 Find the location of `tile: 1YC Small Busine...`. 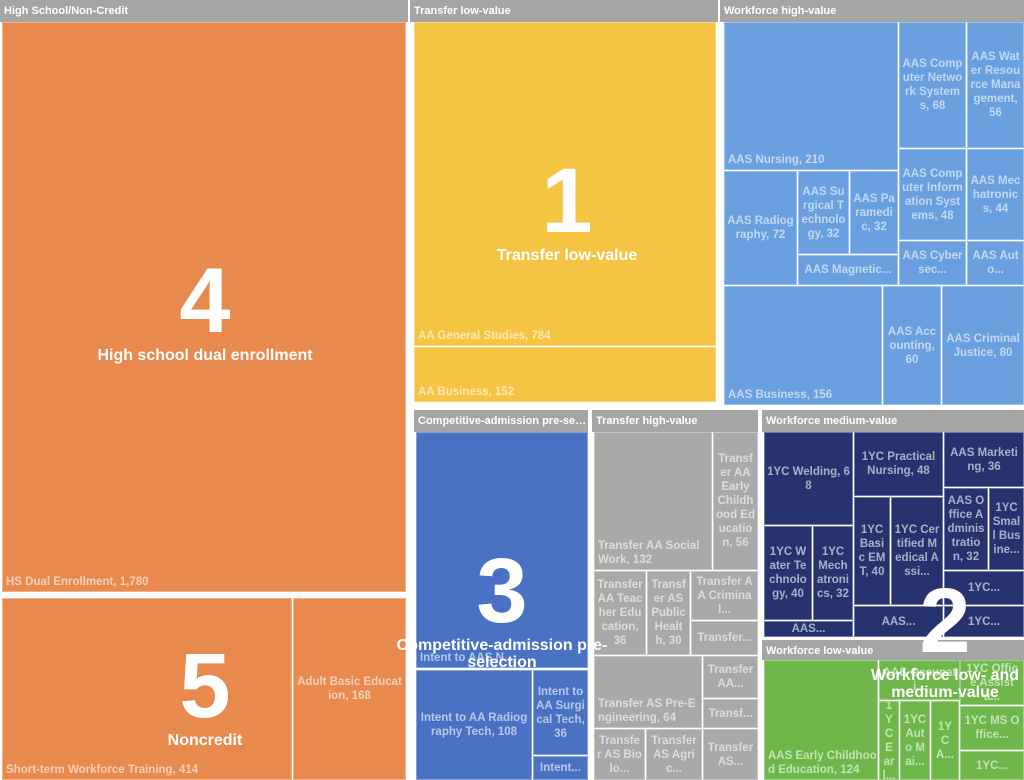

tile: 1YC Small Busine... is located at coordinates (1006, 529).